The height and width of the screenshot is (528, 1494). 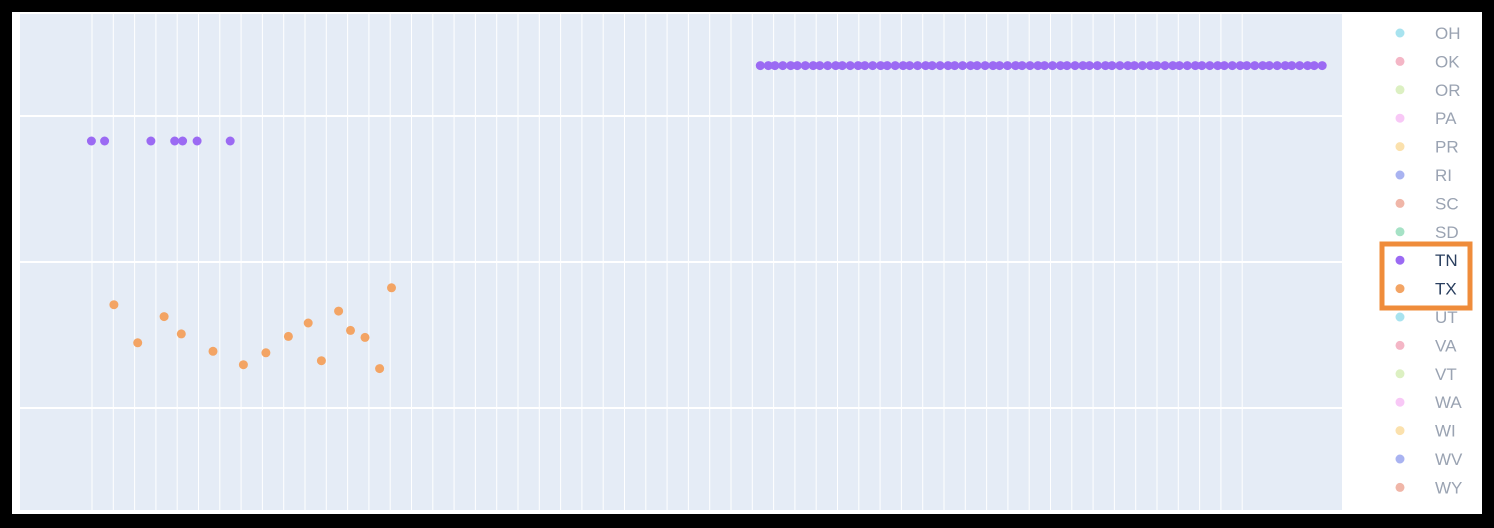 I want to click on legend-item-sd: SD, so click(x=1427, y=232).